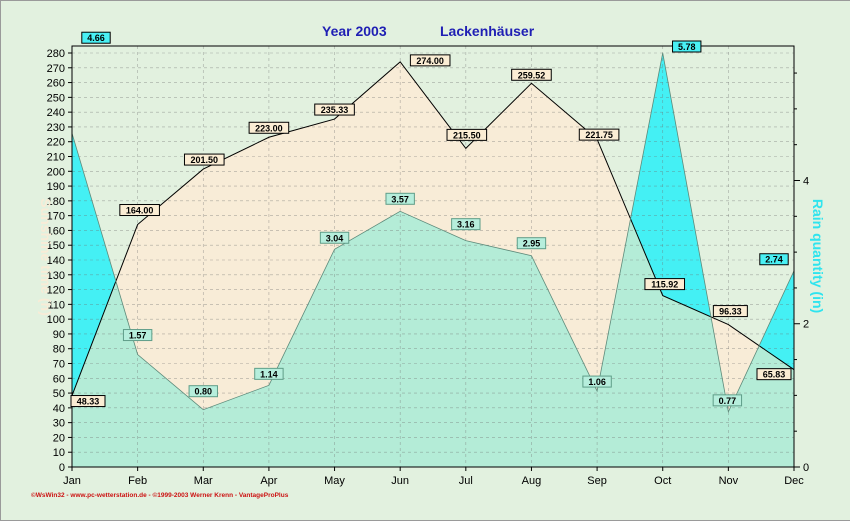 The image size is (850, 521). What do you see at coordinates (806, 325) in the screenshot?
I see `right-tick-label: 2` at bounding box center [806, 325].